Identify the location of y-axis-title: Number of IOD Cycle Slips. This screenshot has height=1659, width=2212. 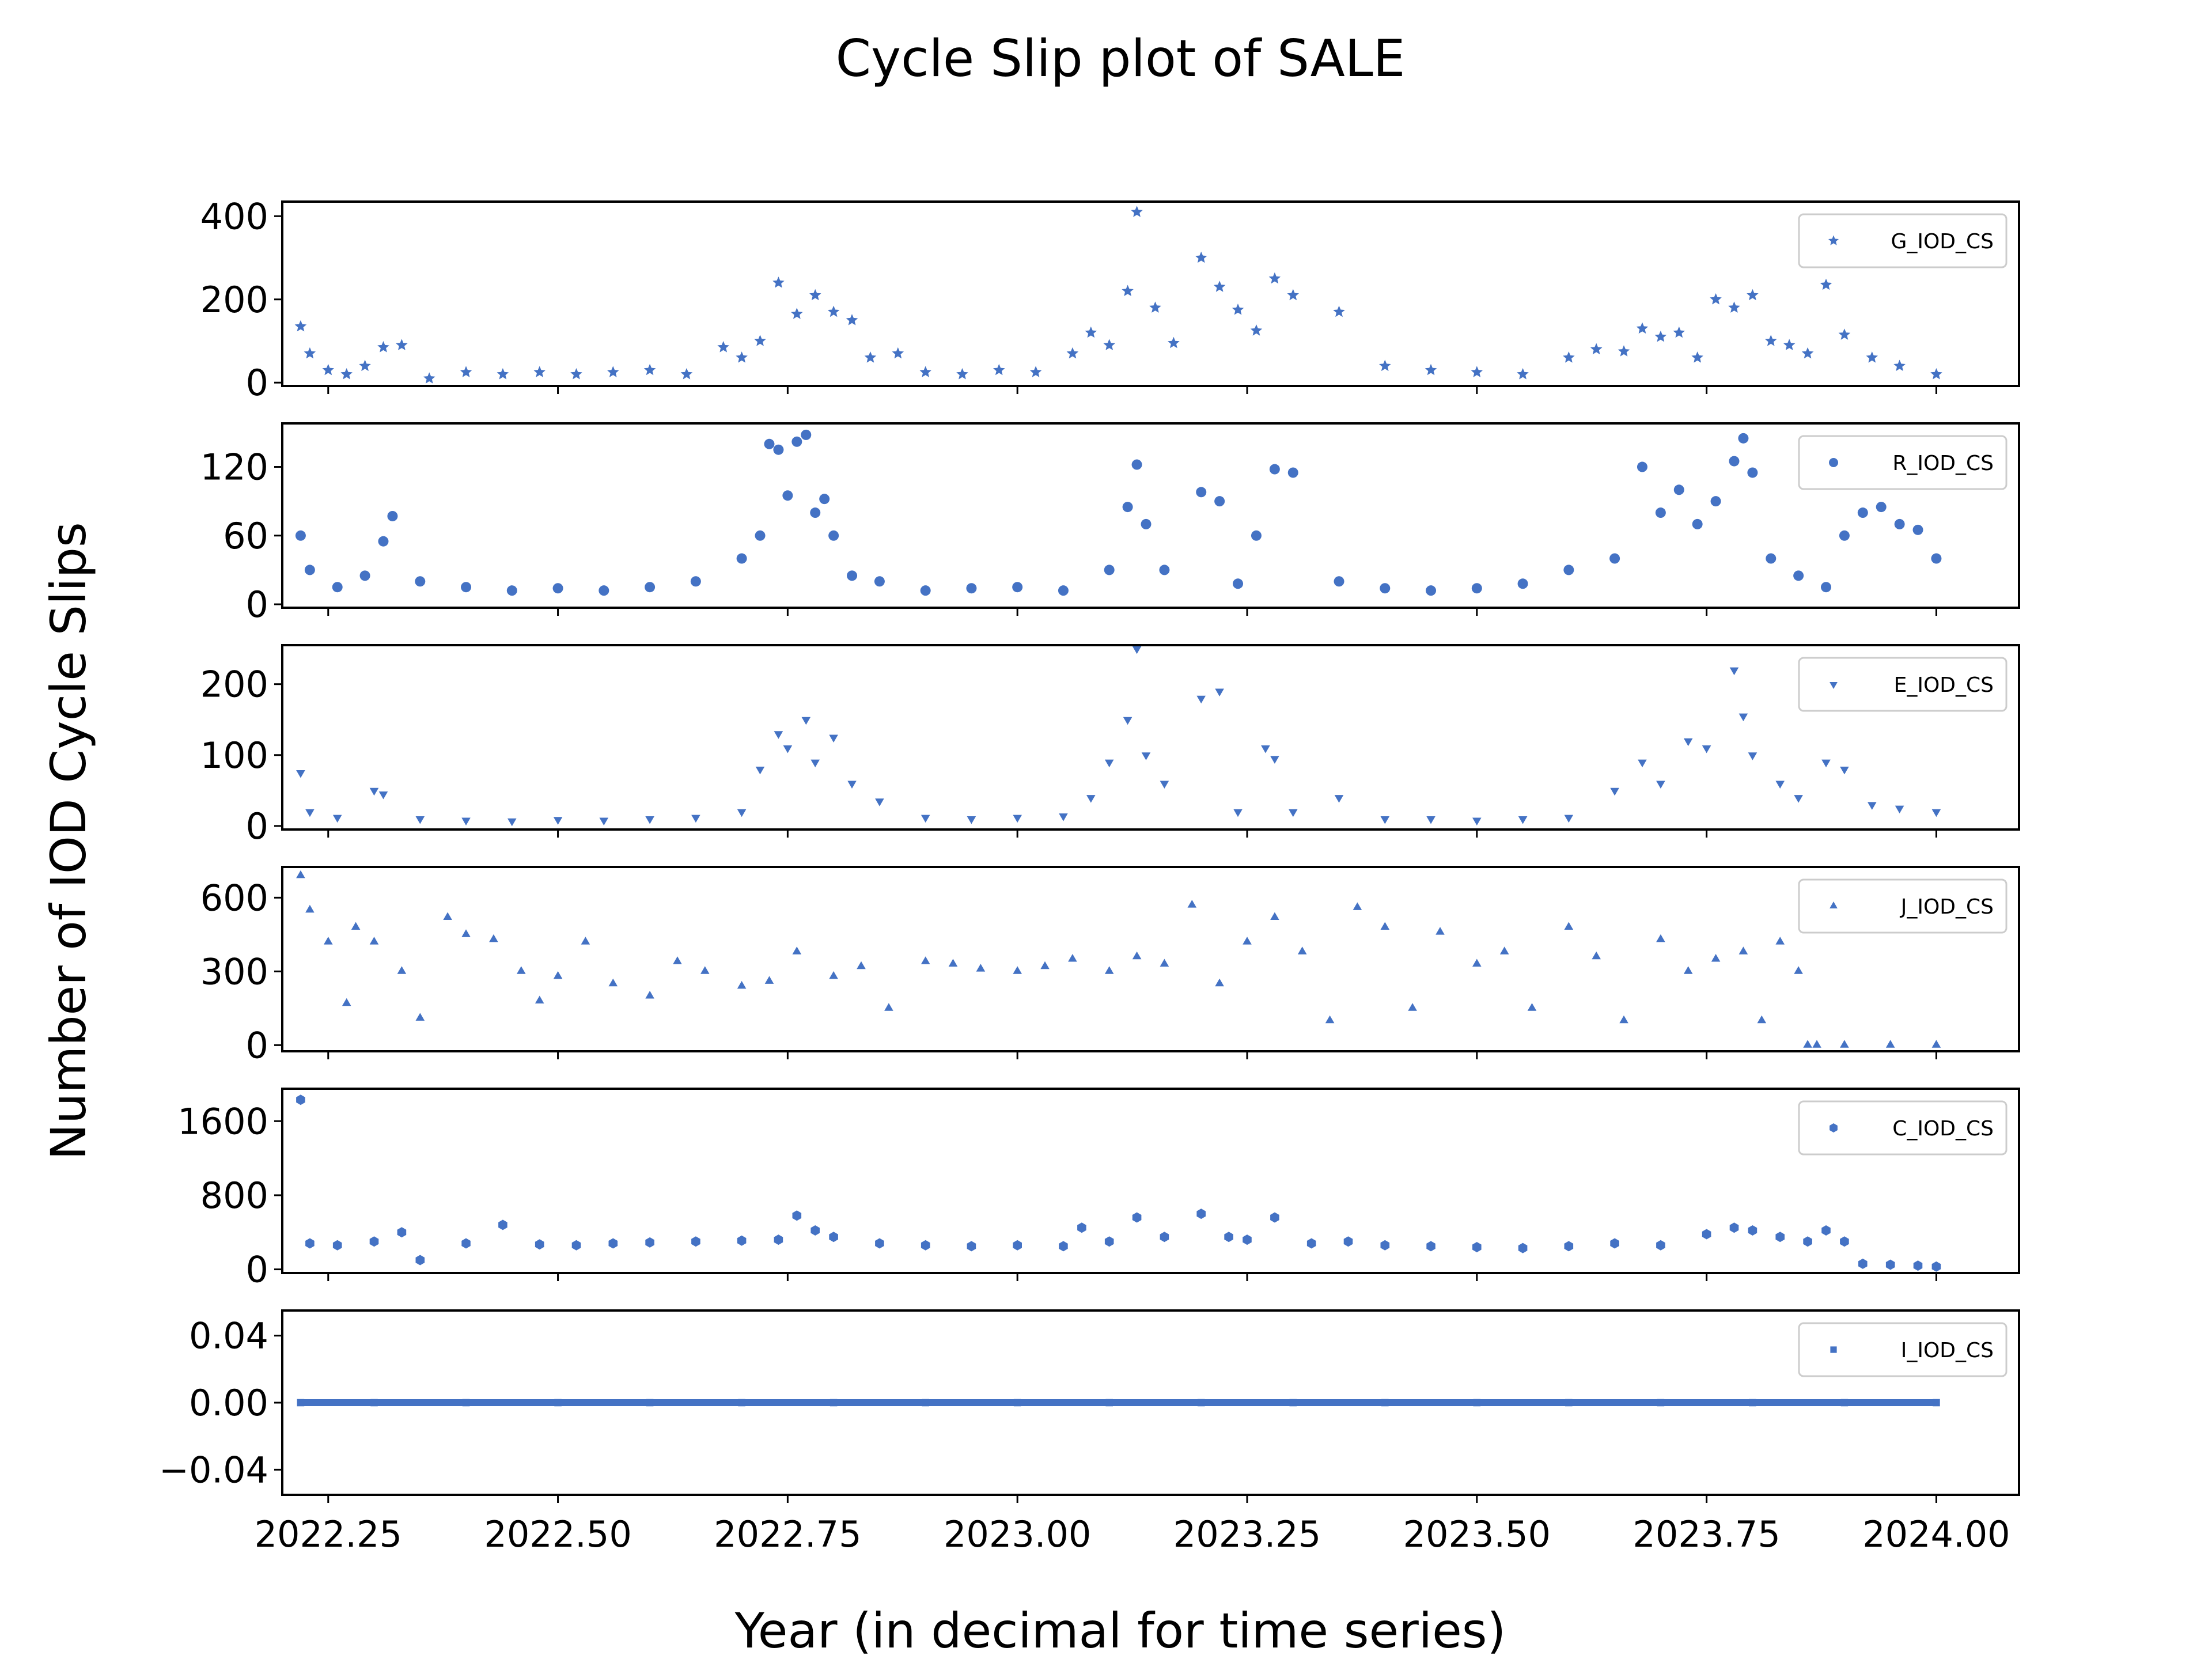
(68, 841).